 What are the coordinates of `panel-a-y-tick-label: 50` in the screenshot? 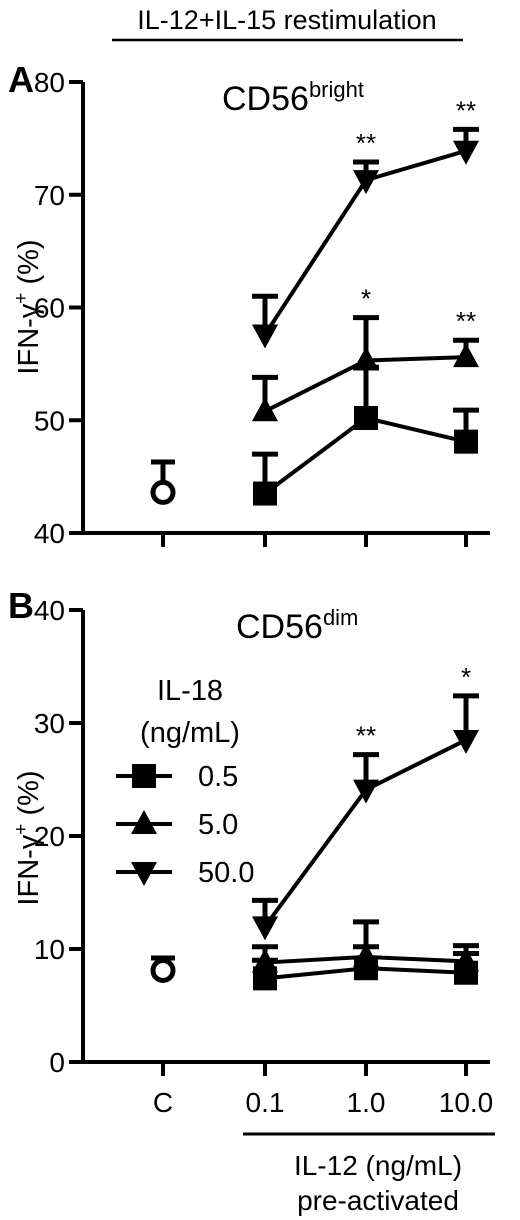 It's located at (49, 420).